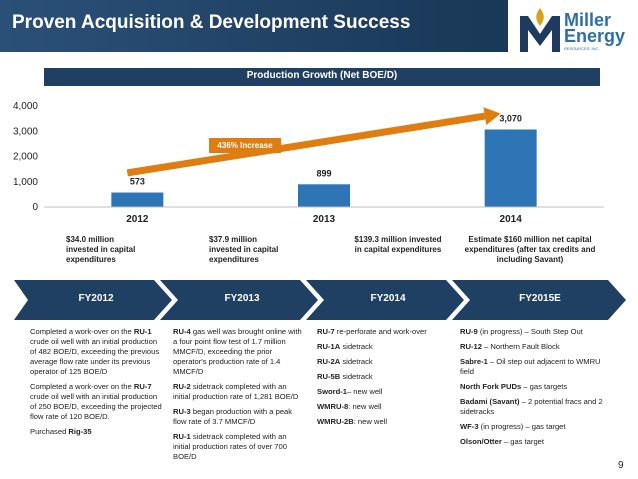 The height and width of the screenshot is (479, 638). I want to click on fy2014-item: RU-7 re-perforate and work-over, so click(372, 331).